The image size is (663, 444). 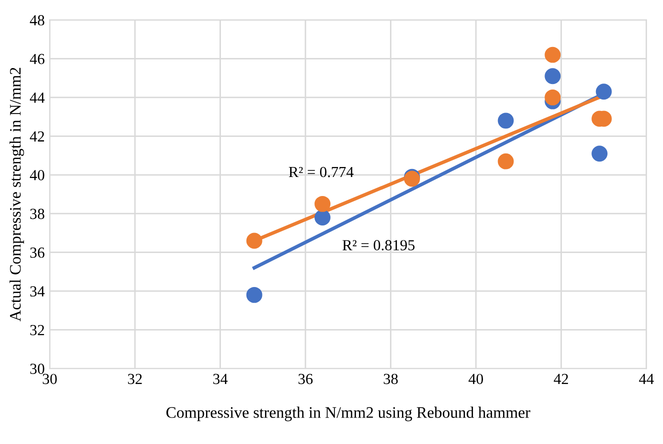 What do you see at coordinates (391, 379) in the screenshot?
I see `x-tick-label: 38` at bounding box center [391, 379].